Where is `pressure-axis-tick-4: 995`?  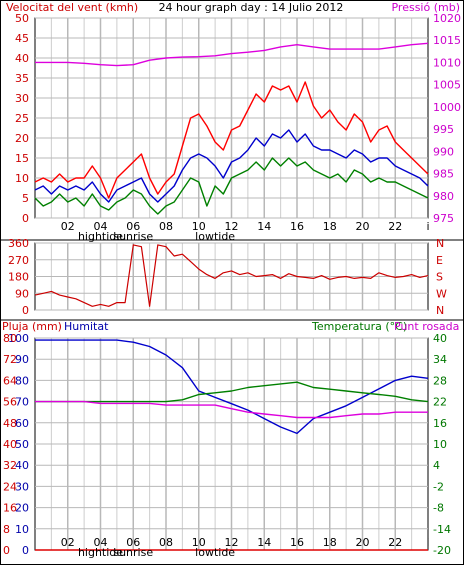 pressure-axis-tick-4: 995 is located at coordinates (443, 129).